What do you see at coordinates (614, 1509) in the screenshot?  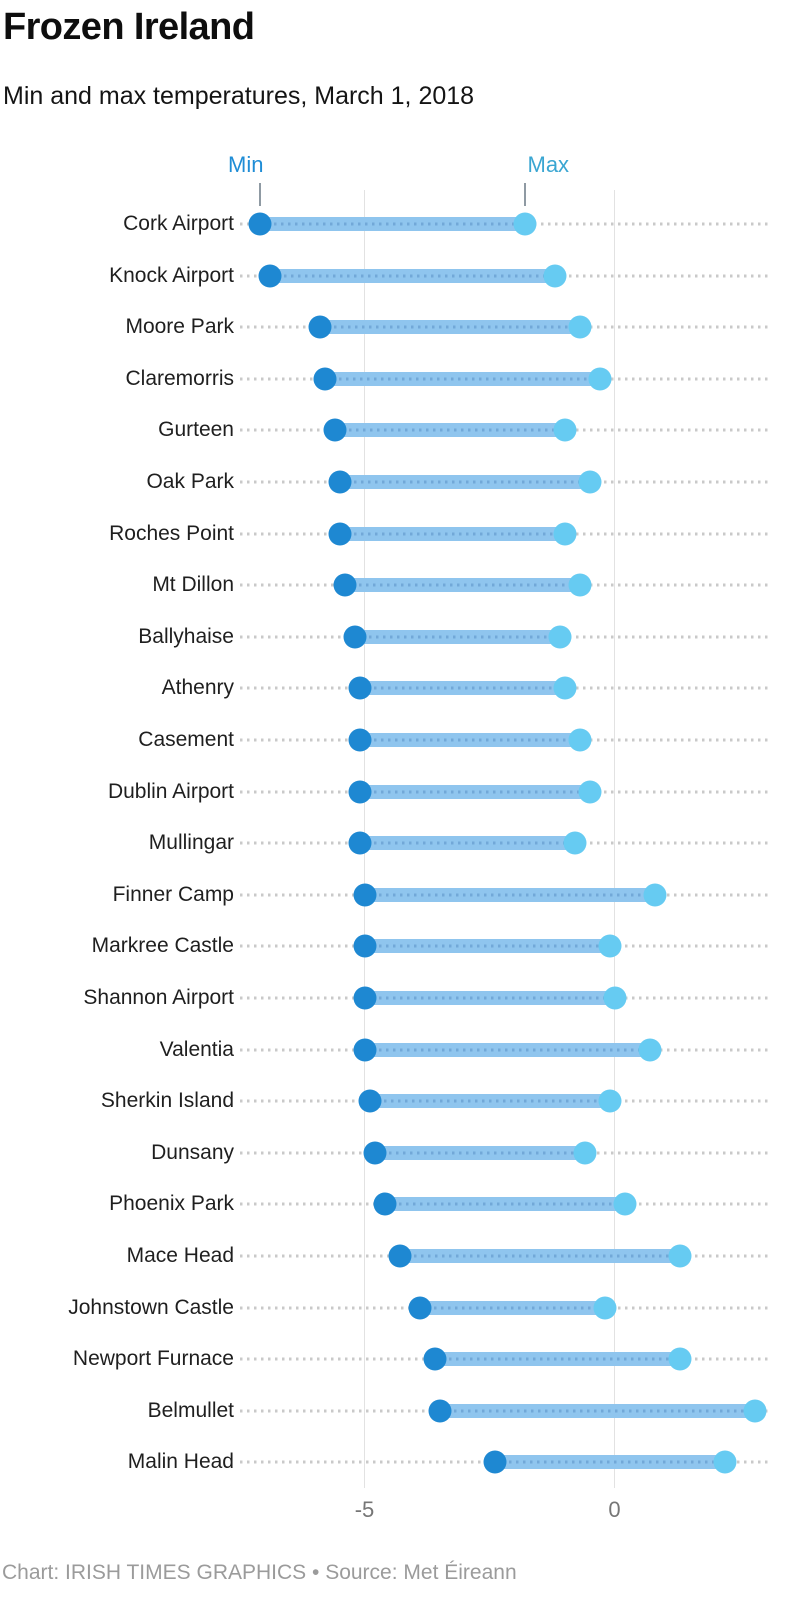 I see `x-axis-tick-label: 0` at bounding box center [614, 1509].